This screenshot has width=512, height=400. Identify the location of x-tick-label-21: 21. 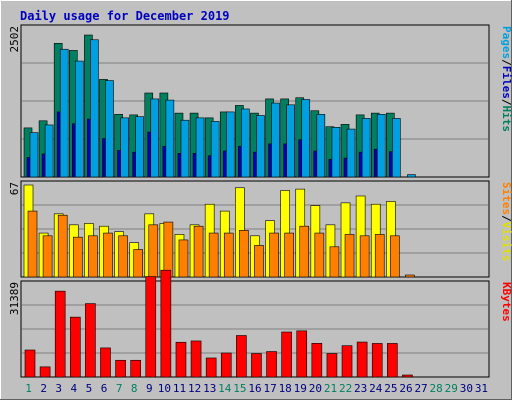
(330, 388).